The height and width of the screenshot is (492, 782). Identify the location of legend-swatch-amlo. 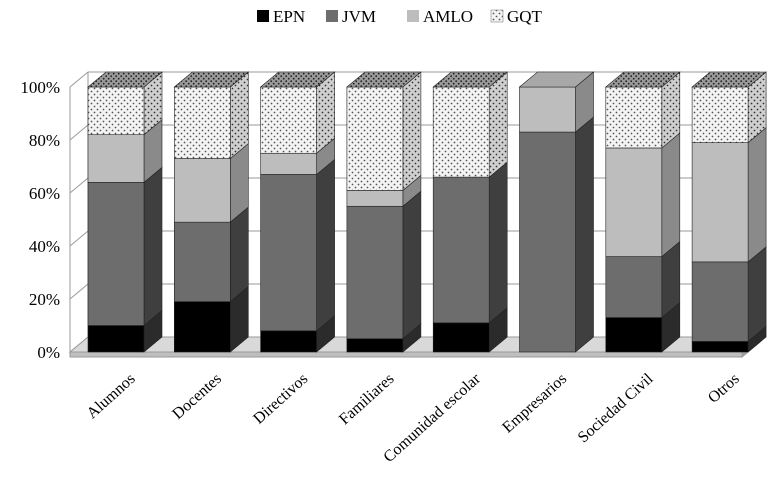
(413, 16).